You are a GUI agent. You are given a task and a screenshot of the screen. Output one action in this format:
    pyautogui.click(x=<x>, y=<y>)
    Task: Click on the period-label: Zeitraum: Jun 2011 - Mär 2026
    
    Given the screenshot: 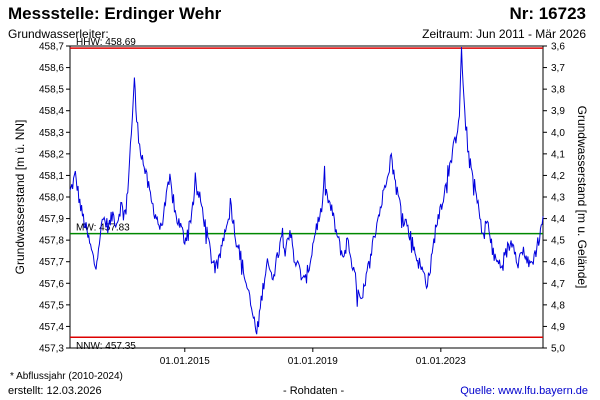 What is the action you would take?
    pyautogui.click(x=504, y=34)
    